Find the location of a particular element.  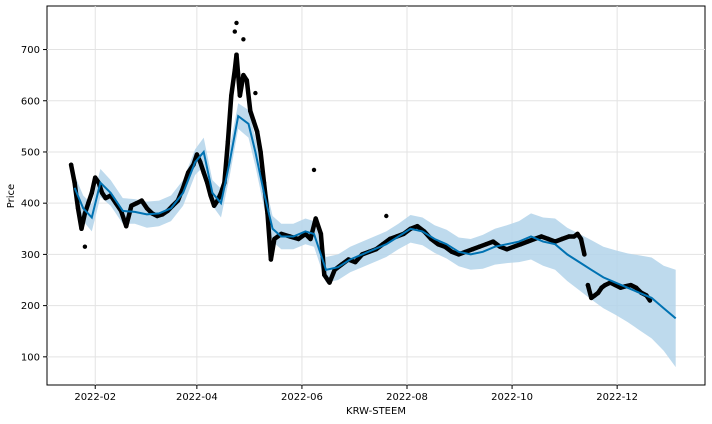

y-tick-label: 700 is located at coordinates (30, 50).